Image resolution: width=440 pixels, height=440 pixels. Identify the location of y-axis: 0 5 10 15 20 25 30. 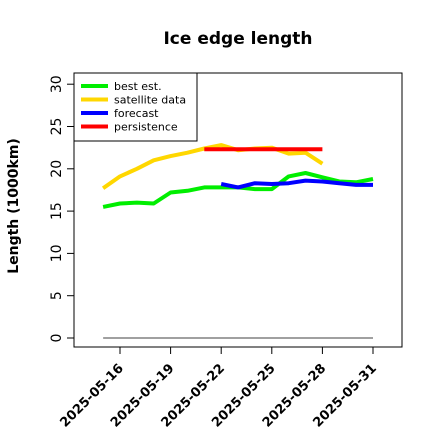
(61, 208).